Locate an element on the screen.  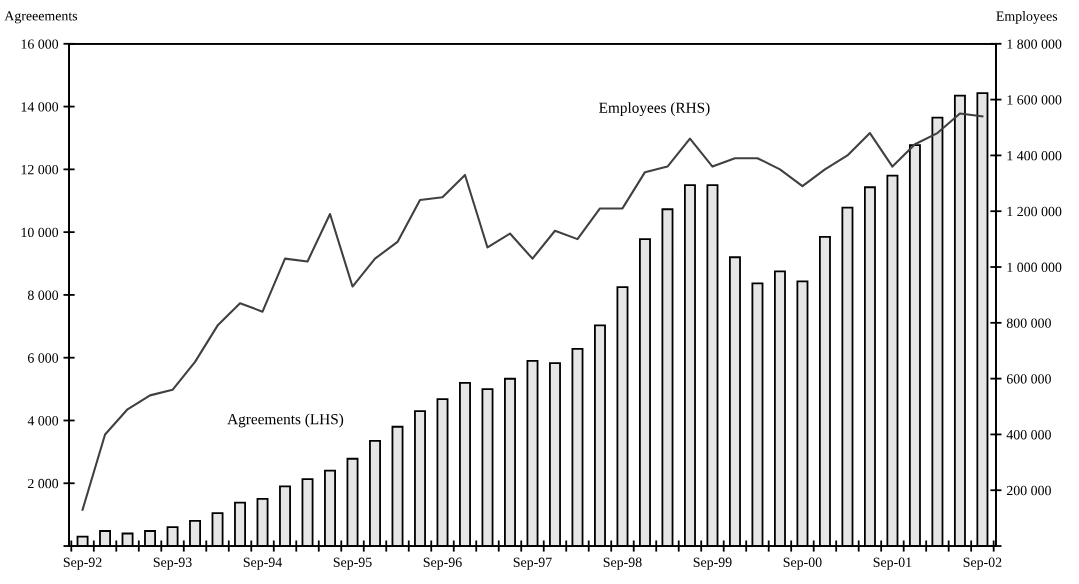
y2-tick-label: 600 000 is located at coordinates (1028, 379).